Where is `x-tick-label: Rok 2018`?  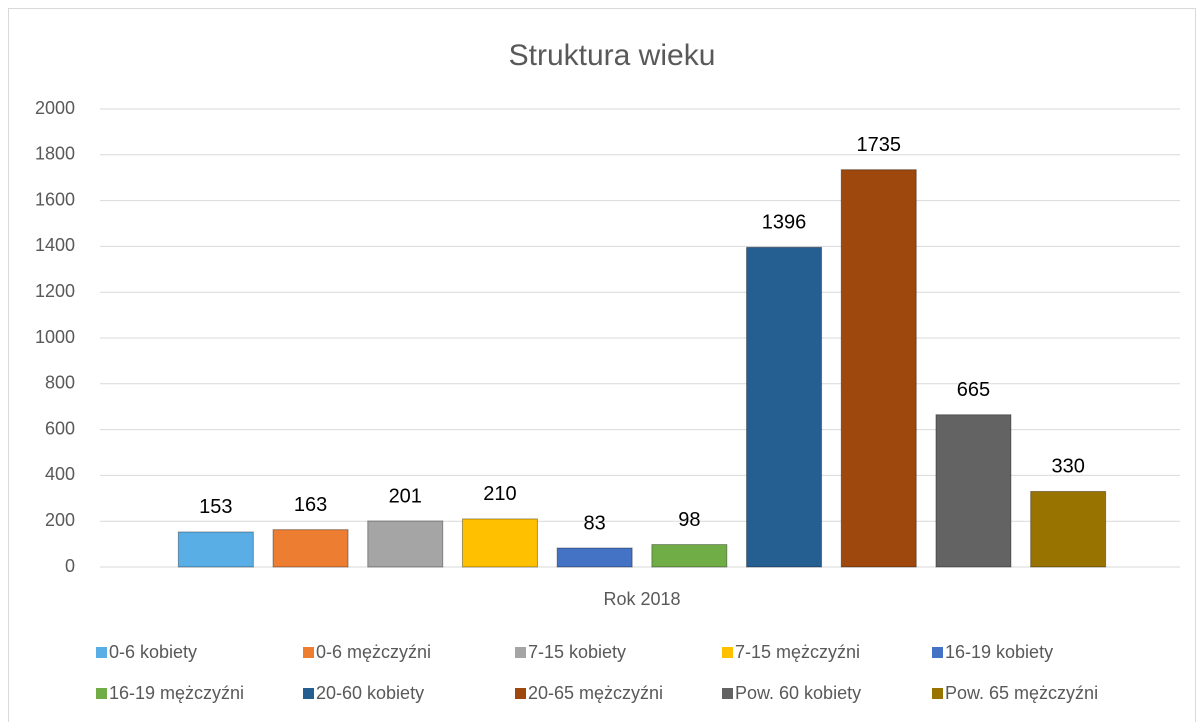
x-tick-label: Rok 2018 is located at coordinates (641, 599).